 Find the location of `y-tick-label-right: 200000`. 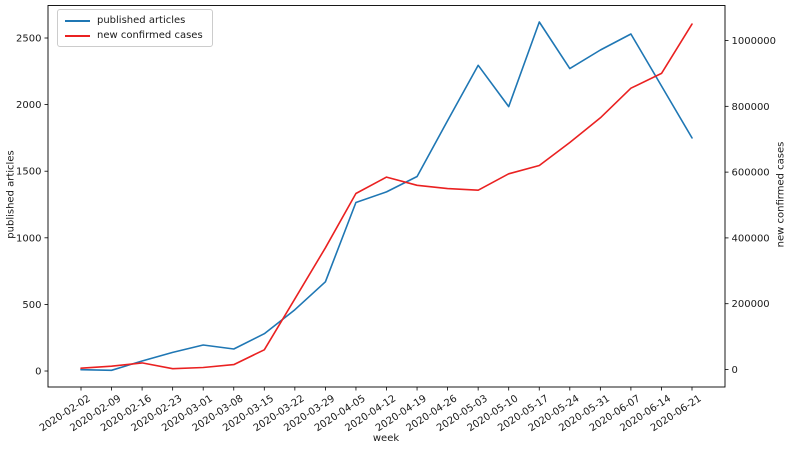

y-tick-label-right: 200000 is located at coordinates (751, 304).